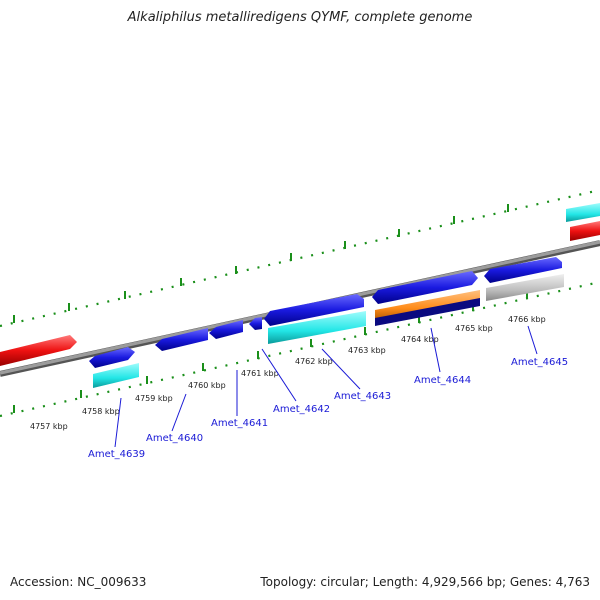 This screenshot has width=600, height=600. What do you see at coordinates (474, 328) in the screenshot?
I see `tick-label: 4765 kbp` at bounding box center [474, 328].